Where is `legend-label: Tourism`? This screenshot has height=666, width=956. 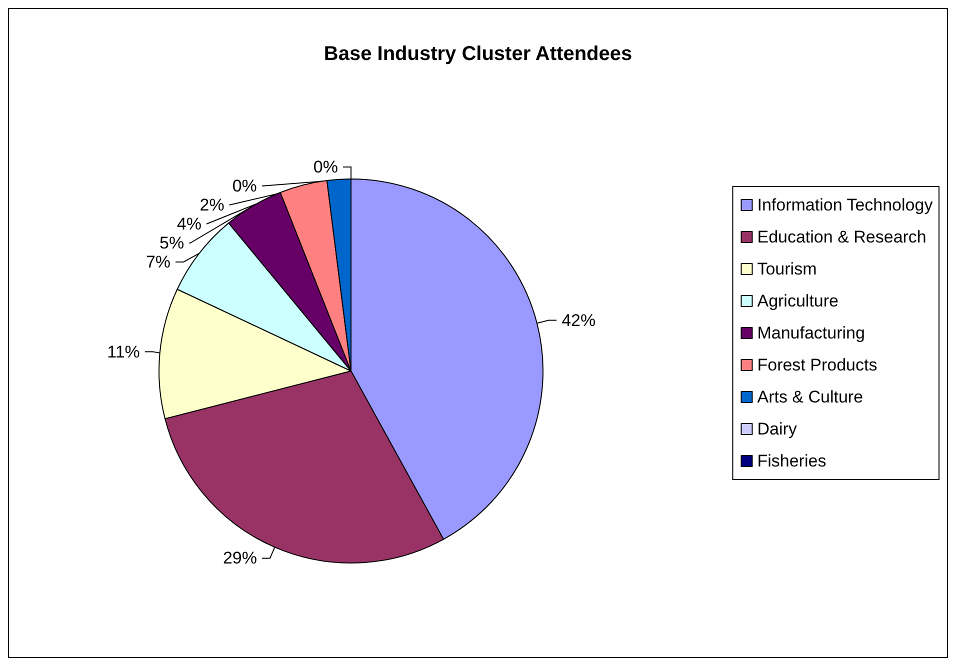
legend-label: Tourism is located at coordinates (787, 269).